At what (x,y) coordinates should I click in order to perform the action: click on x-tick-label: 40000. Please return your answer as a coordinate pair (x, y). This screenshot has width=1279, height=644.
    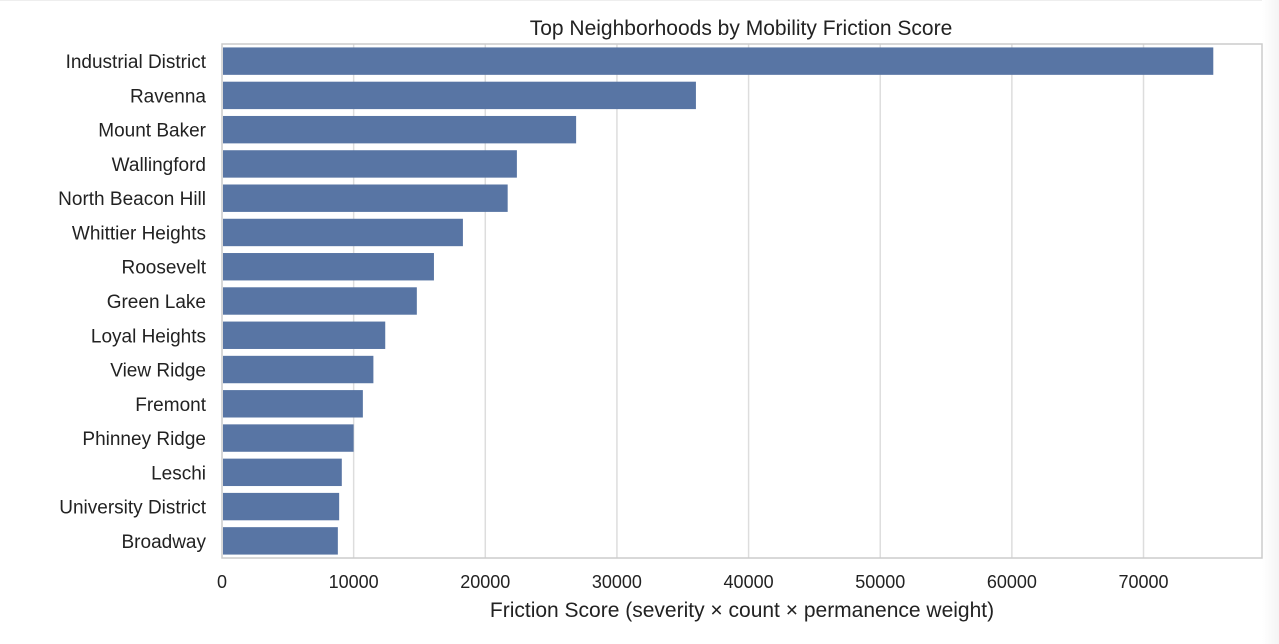
    Looking at the image, I should click on (749, 582).